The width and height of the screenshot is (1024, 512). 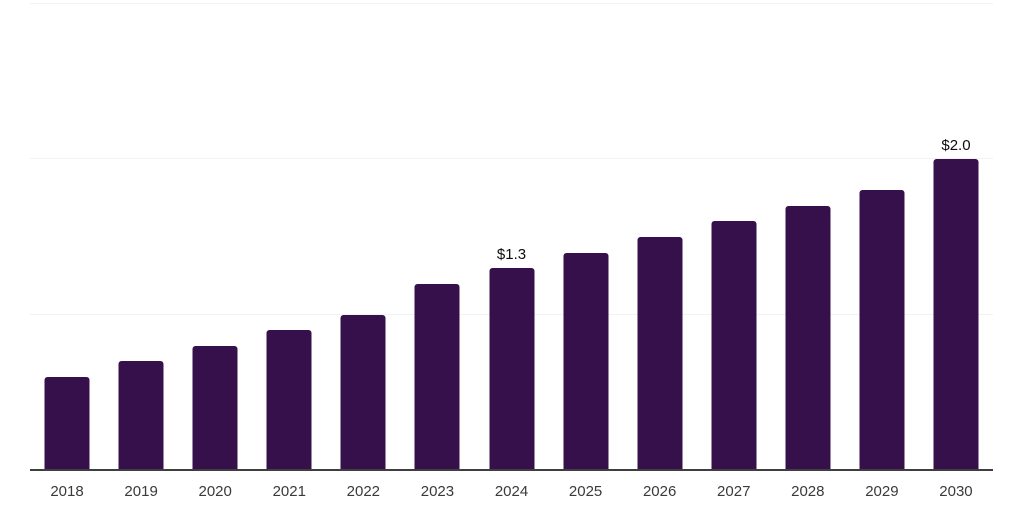 I want to click on bar-value-label: $2.0, so click(x=956, y=146).